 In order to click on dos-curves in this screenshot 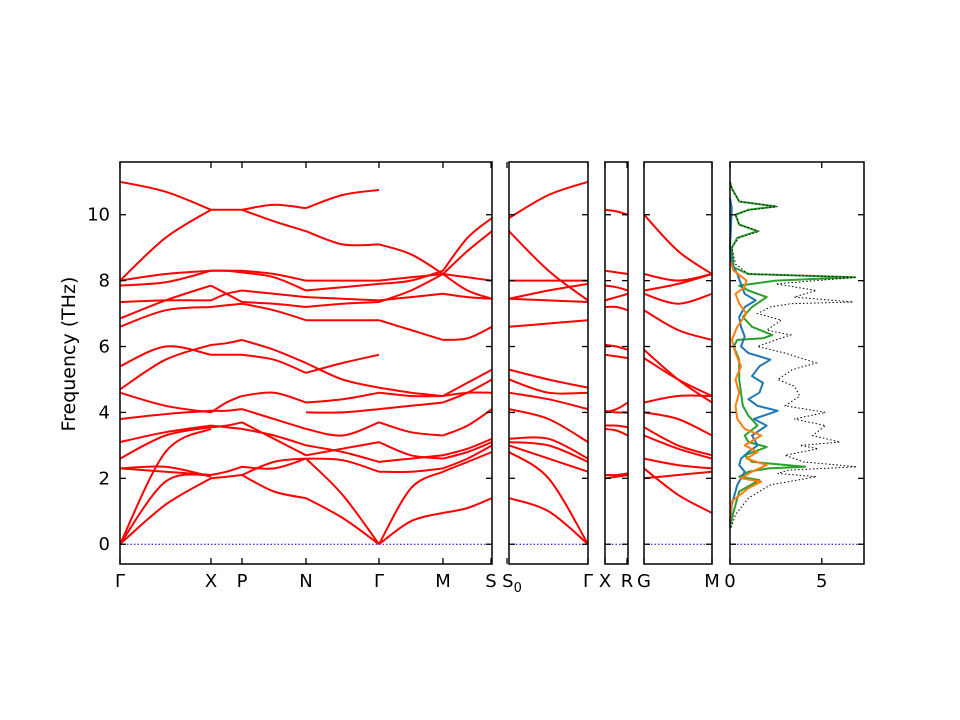, I will do `click(793, 356)`.